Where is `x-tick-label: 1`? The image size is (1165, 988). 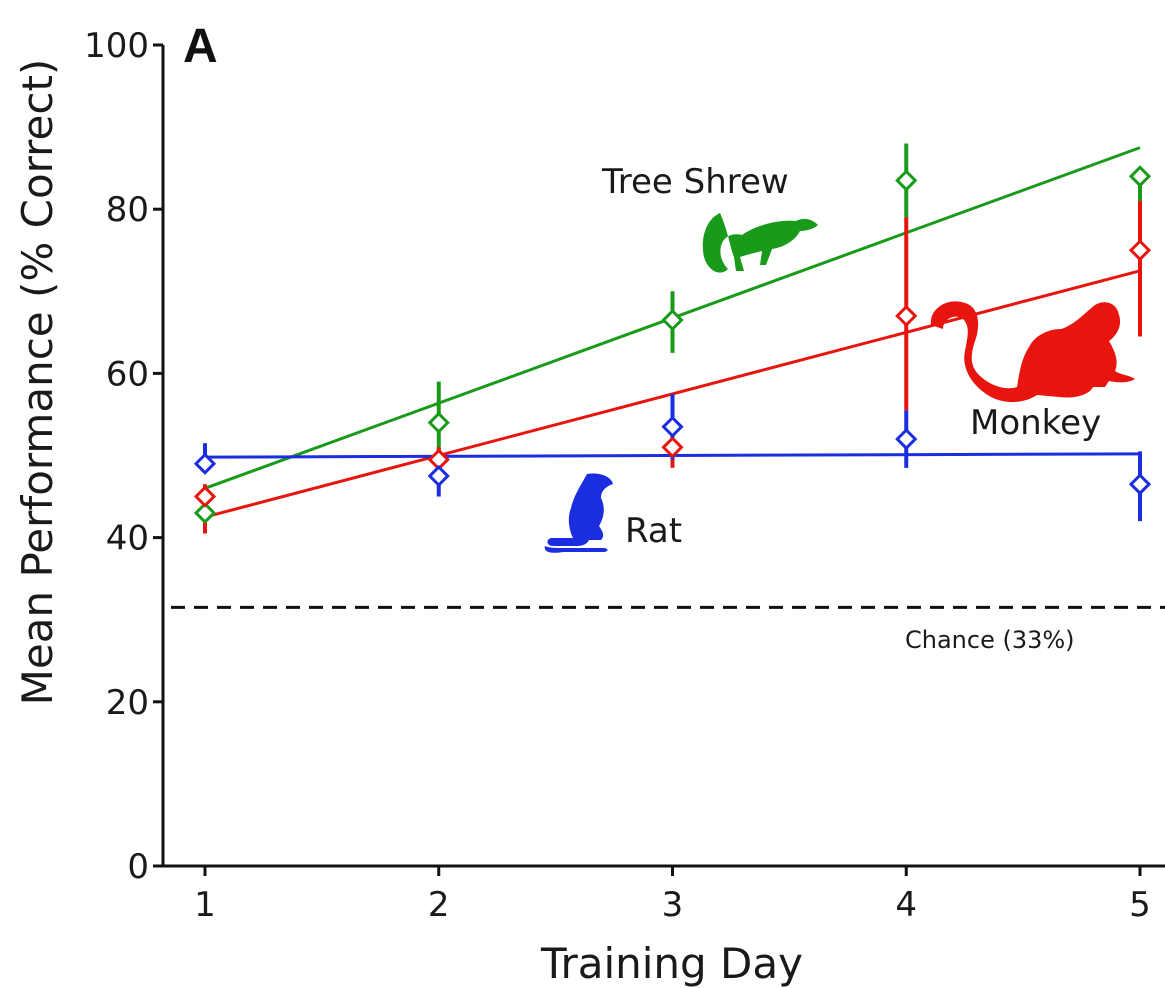 x-tick-label: 1 is located at coordinates (205, 905).